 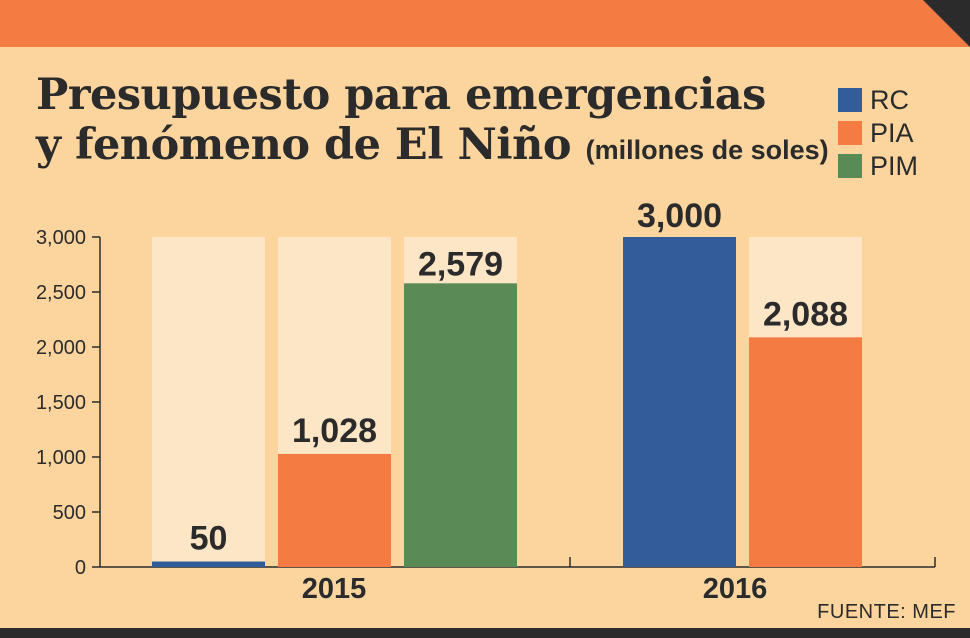 What do you see at coordinates (61, 458) in the screenshot?
I see `y-tick-label: 1,000` at bounding box center [61, 458].